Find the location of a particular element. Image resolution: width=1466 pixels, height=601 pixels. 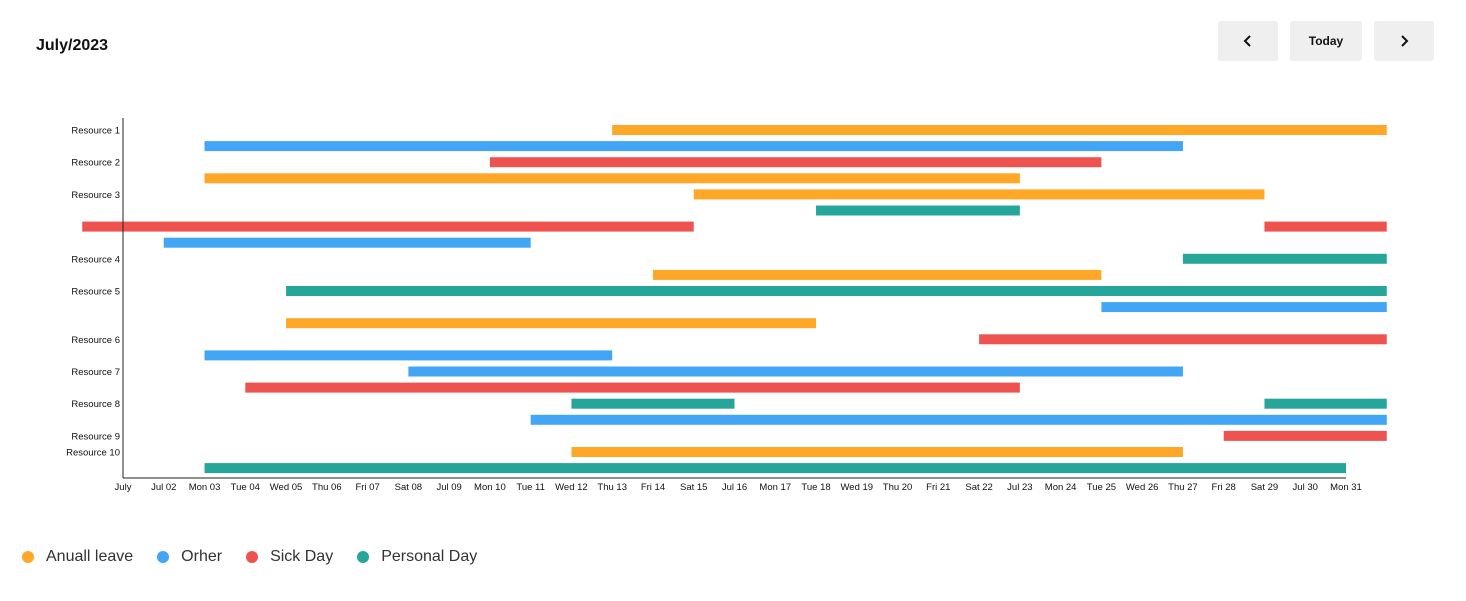

chevron-left-icon is located at coordinates (1247, 41).